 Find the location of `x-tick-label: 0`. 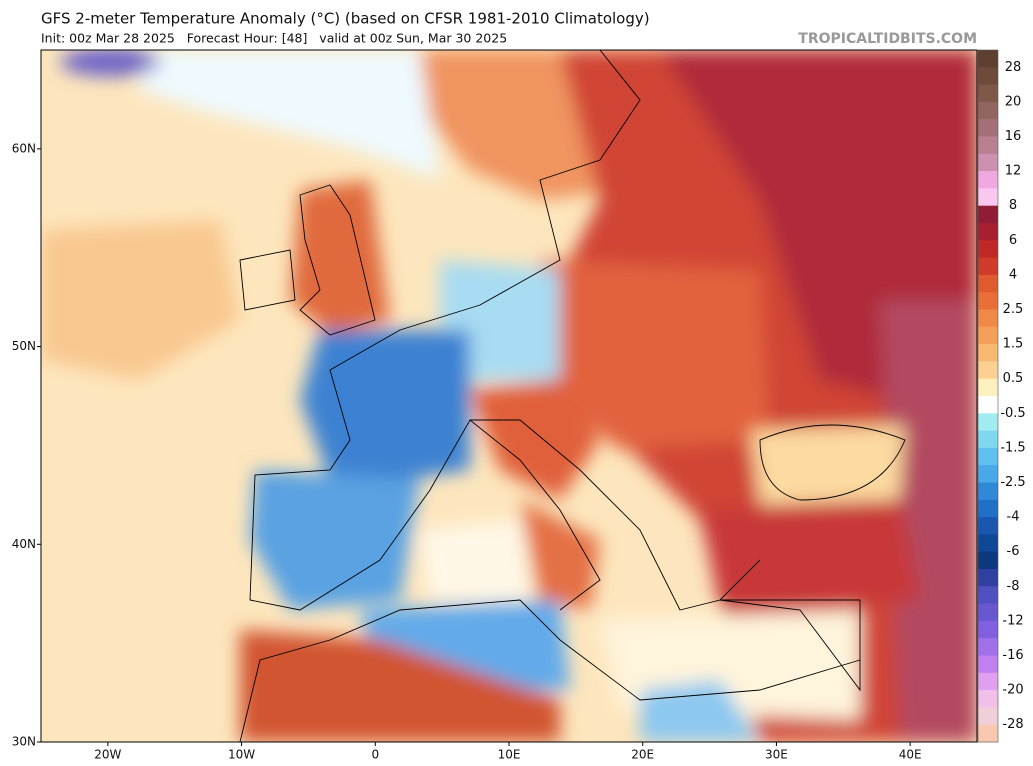

x-tick-label: 0 is located at coordinates (375, 755).